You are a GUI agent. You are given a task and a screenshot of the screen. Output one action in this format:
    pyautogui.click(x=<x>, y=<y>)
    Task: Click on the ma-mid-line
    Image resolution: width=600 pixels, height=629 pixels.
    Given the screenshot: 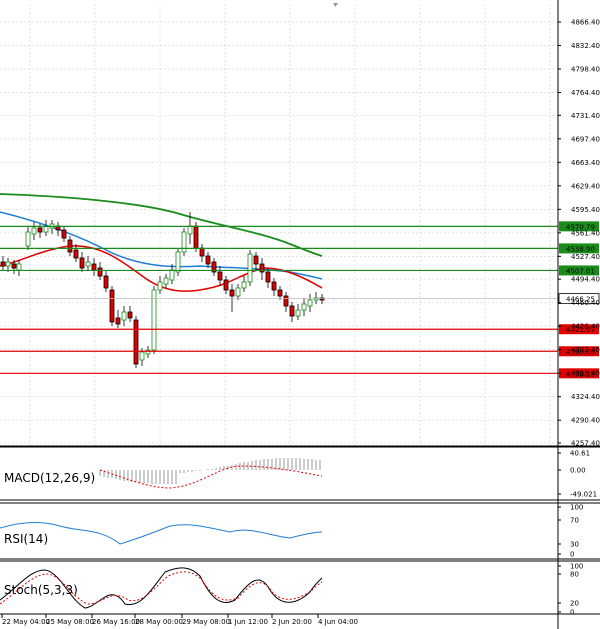 What is the action you would take?
    pyautogui.click(x=161, y=245)
    